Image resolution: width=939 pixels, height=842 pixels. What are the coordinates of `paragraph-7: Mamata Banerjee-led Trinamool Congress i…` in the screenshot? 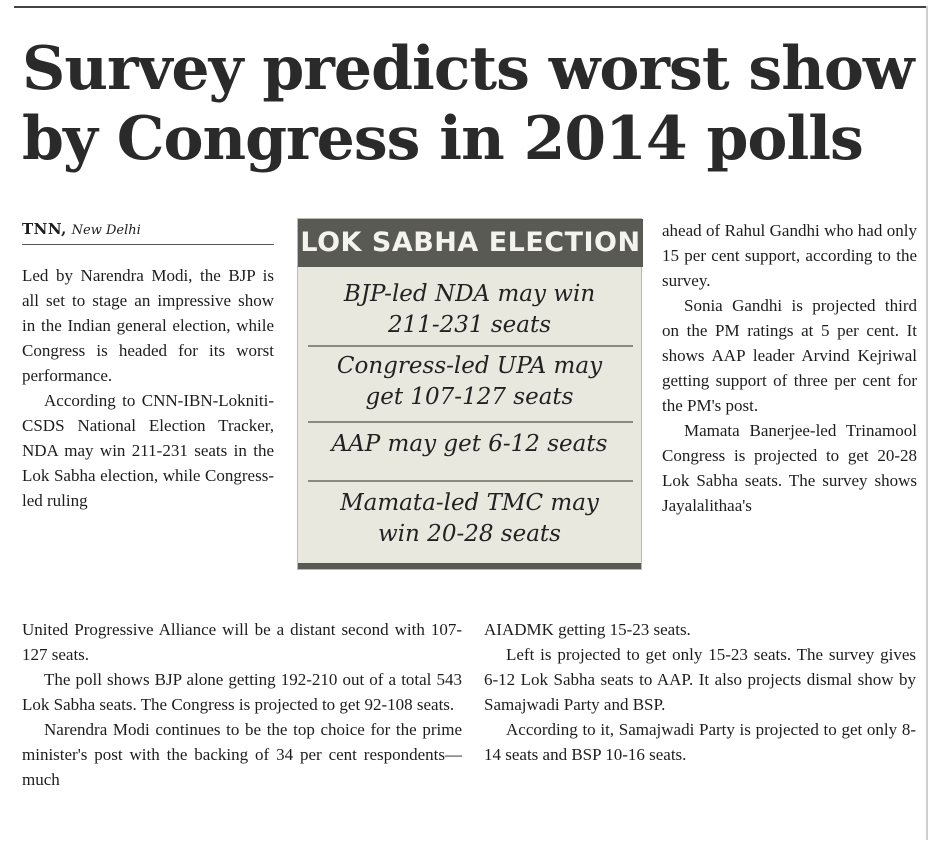 It's located at (789, 468).